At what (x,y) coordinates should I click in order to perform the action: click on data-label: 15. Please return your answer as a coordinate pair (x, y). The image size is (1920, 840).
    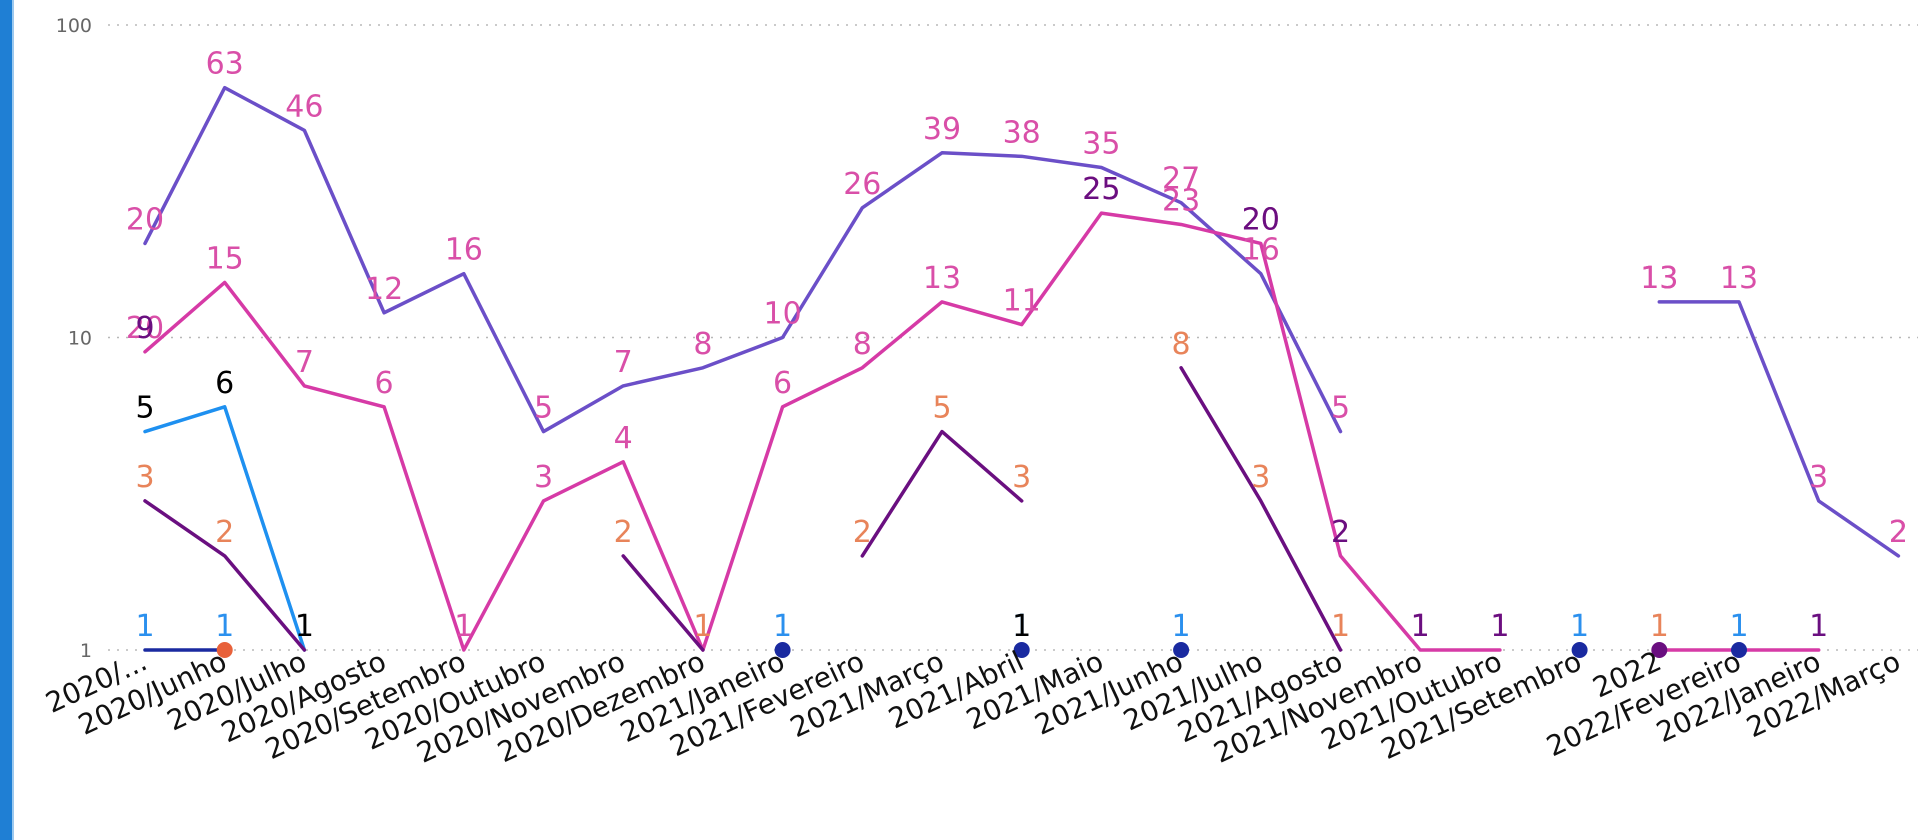
    Looking at the image, I should click on (225, 258).